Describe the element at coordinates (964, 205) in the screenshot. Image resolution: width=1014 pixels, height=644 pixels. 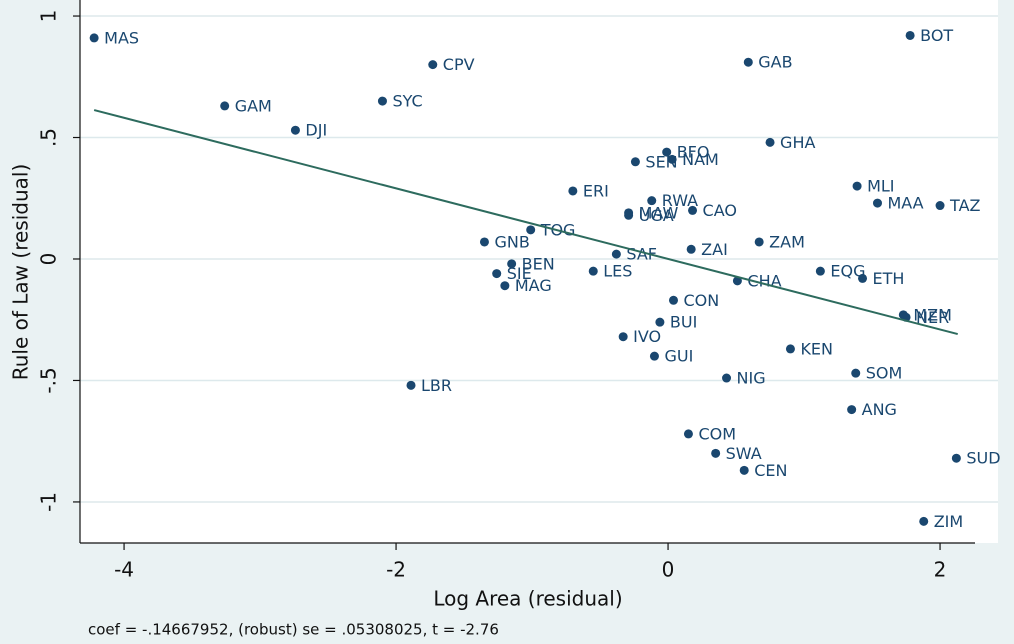
I see `point-label: TAZ` at that location.